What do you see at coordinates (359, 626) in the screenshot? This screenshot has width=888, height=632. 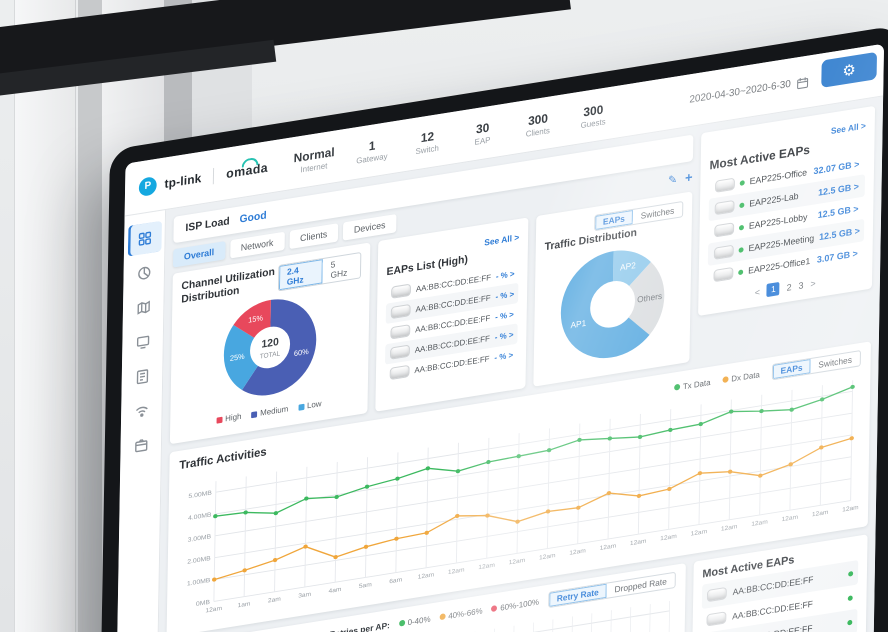 I see `retries-per-ap-label: Retries per AP:` at bounding box center [359, 626].